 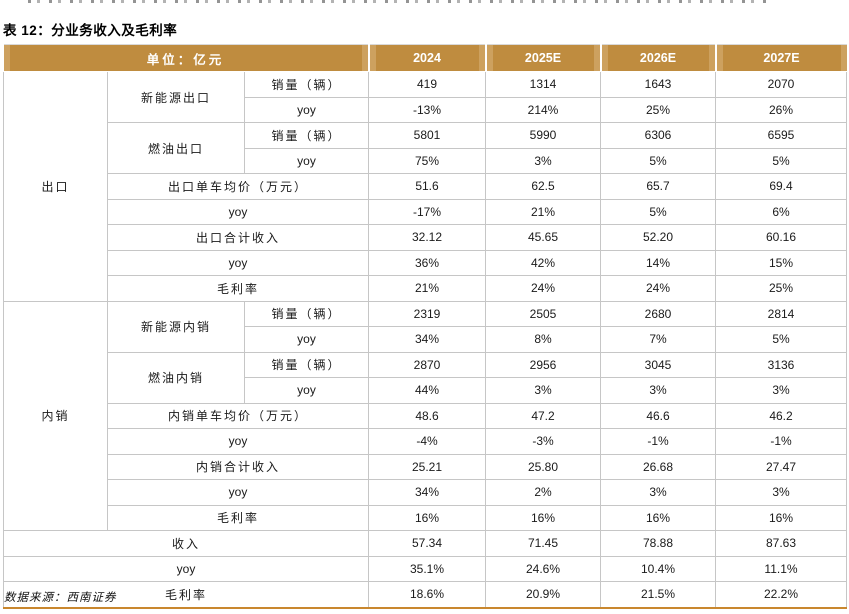 I want to click on value-cell: -17%, so click(x=427, y=211).